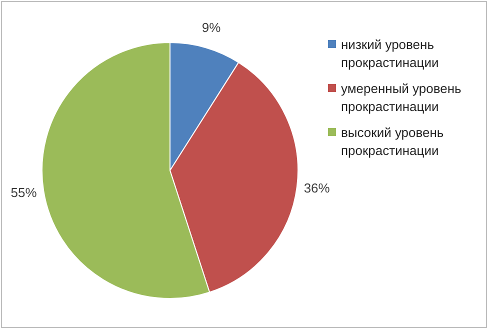  Describe the element at coordinates (317, 188) in the screenshot. I see `data-label: 36%` at that location.